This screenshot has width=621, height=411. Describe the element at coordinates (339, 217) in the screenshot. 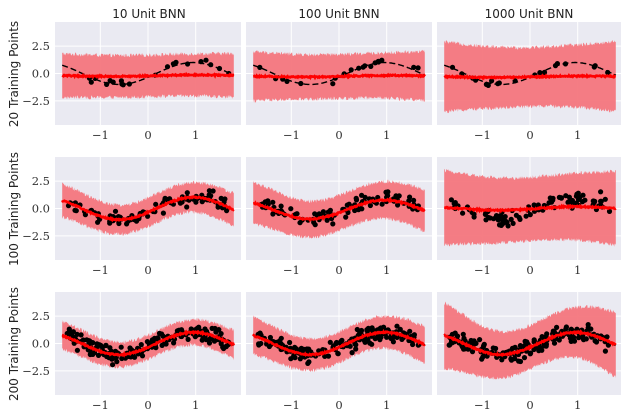

I see `panel-r1-c1: −1 0 1` at that location.